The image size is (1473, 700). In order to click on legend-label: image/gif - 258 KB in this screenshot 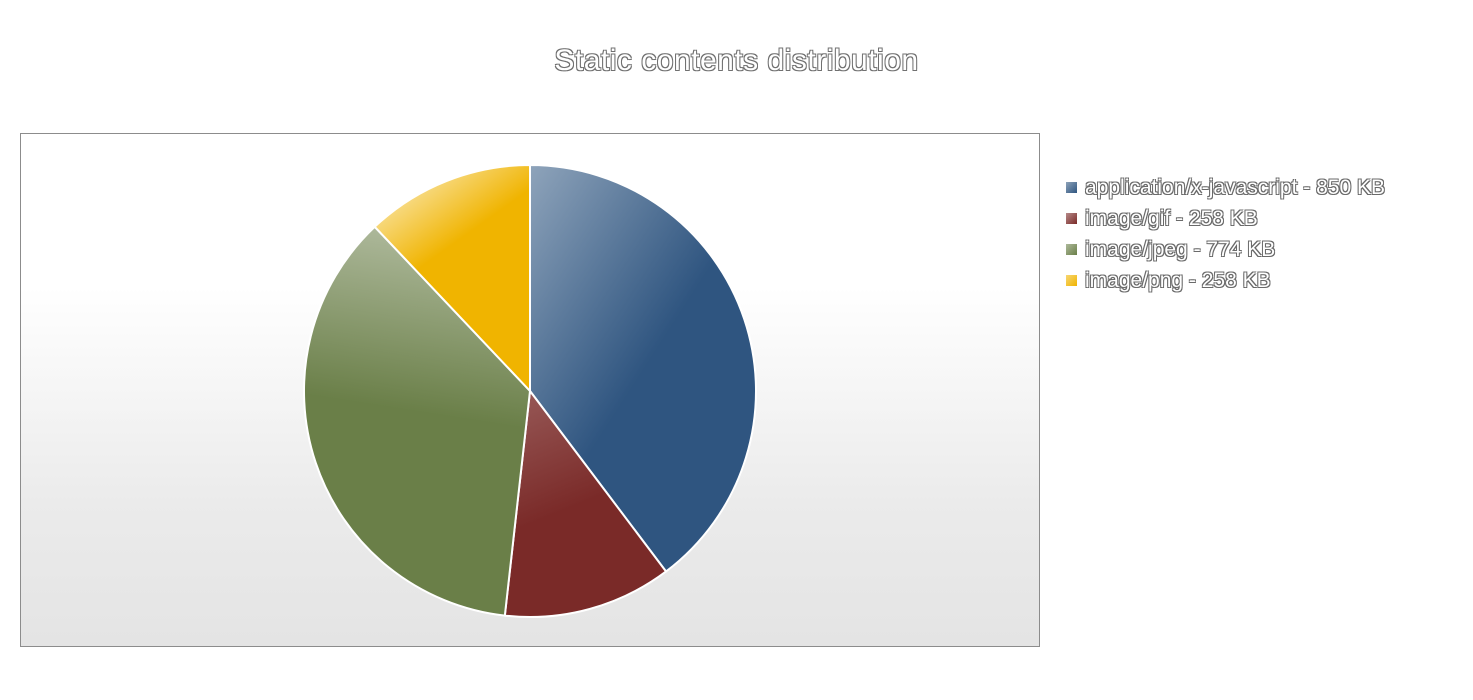, I will do `click(1171, 218)`.